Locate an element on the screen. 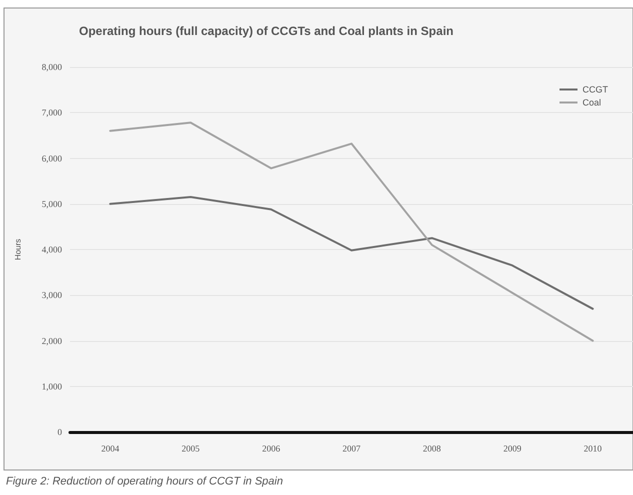 This screenshot has height=495, width=633. x-tick-label: 2010 is located at coordinates (593, 449).